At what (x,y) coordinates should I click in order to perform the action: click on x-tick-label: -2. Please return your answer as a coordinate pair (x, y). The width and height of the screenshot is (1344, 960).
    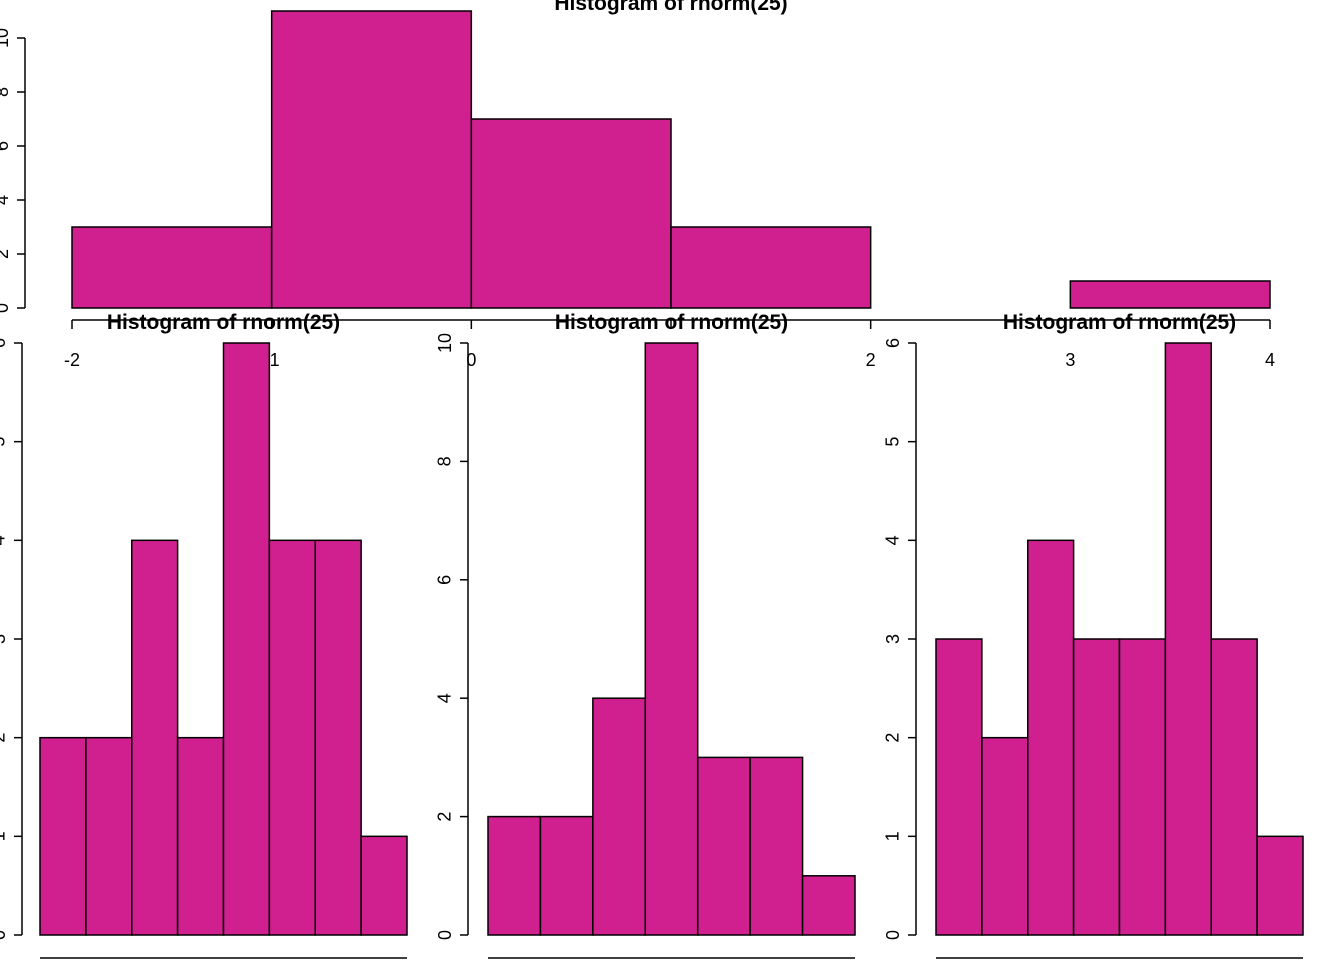
    Looking at the image, I should click on (72, 360).